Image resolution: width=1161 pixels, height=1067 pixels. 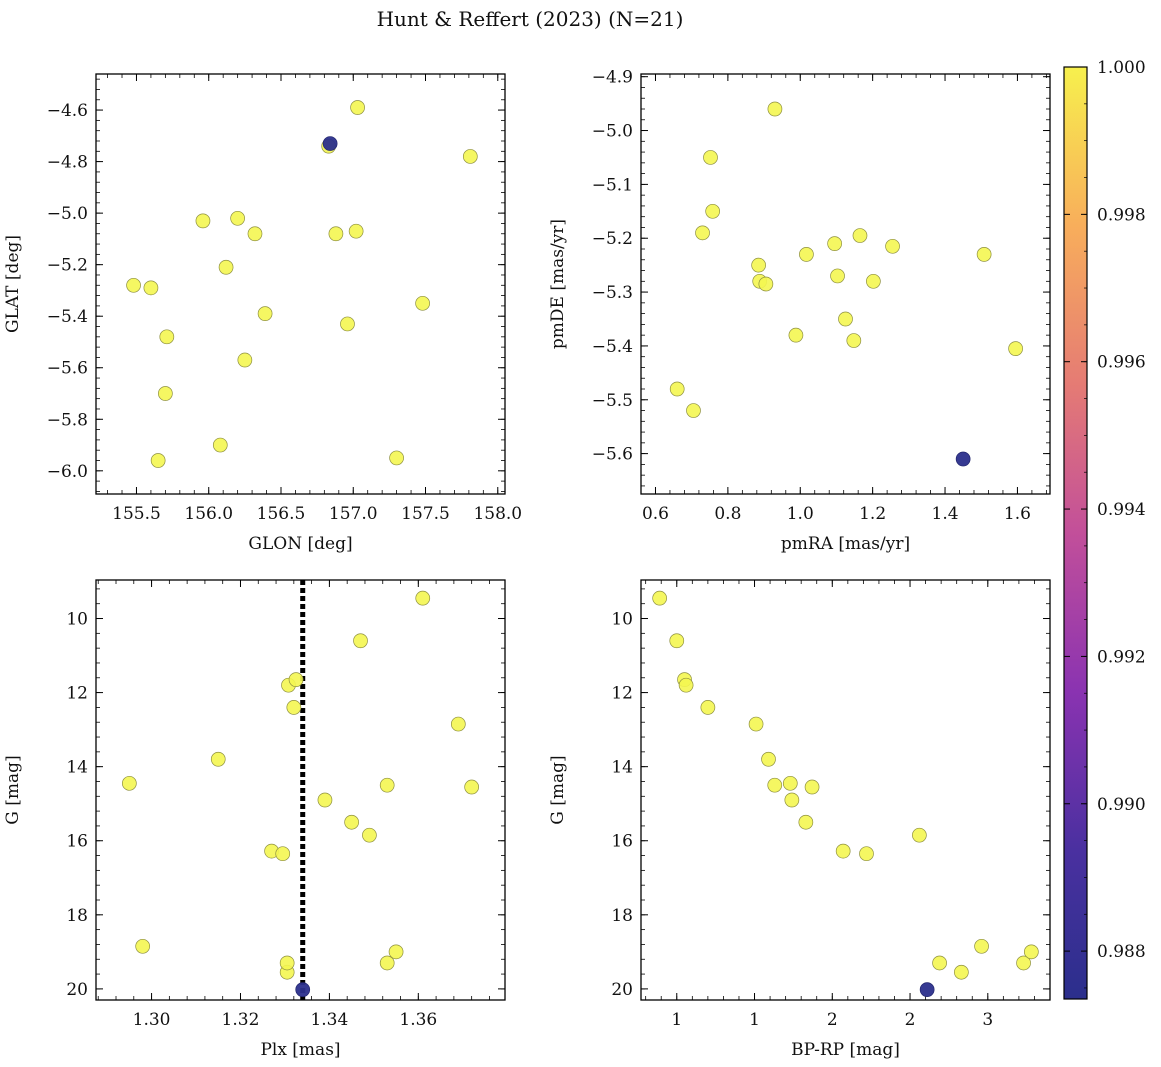 What do you see at coordinates (67, 163) in the screenshot?
I see `y-tick-label: −4.8` at bounding box center [67, 163].